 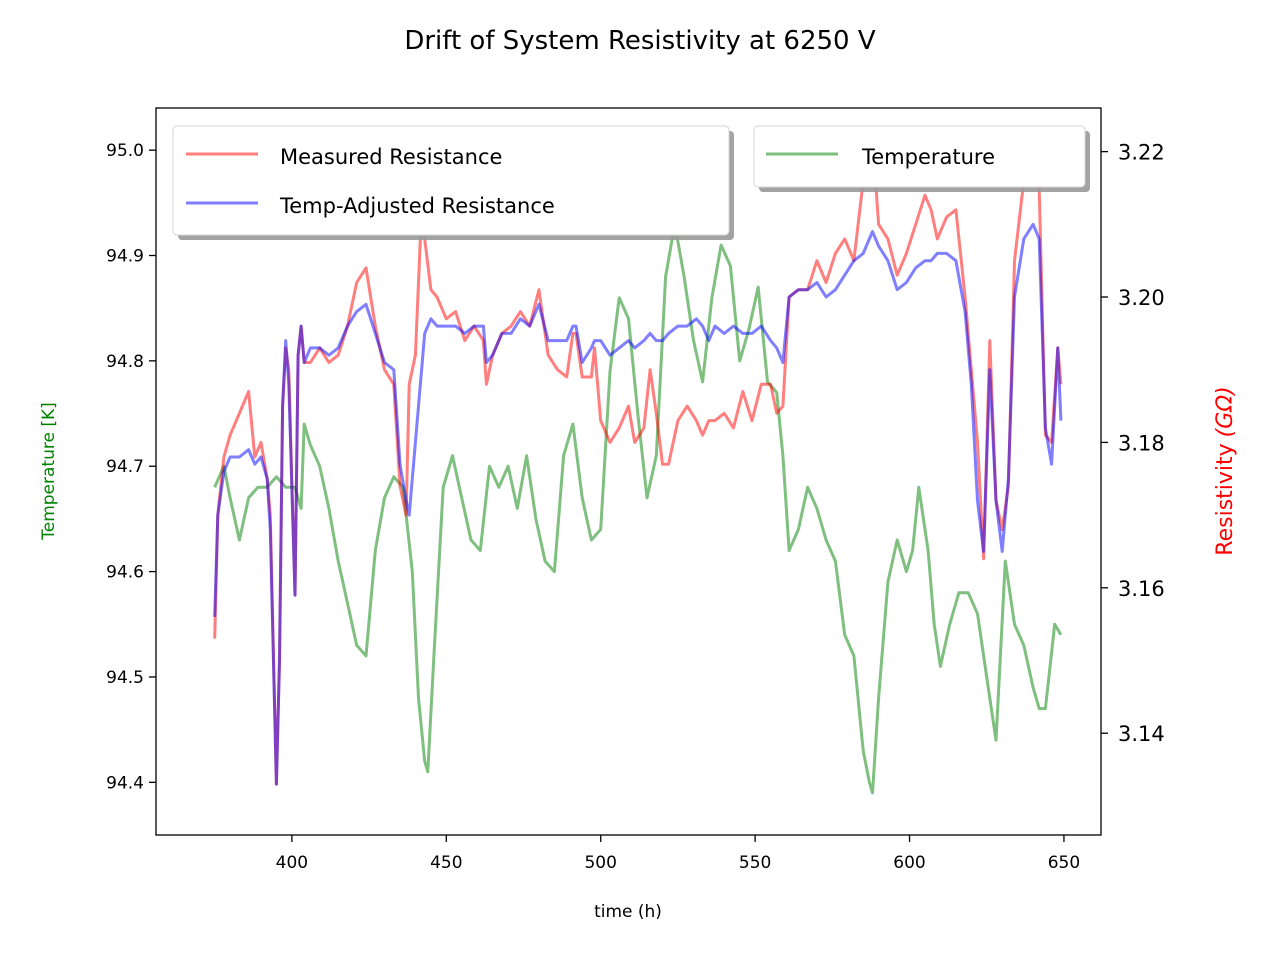 What do you see at coordinates (1064, 863) in the screenshot?
I see `x-tick-label: 650` at bounding box center [1064, 863].